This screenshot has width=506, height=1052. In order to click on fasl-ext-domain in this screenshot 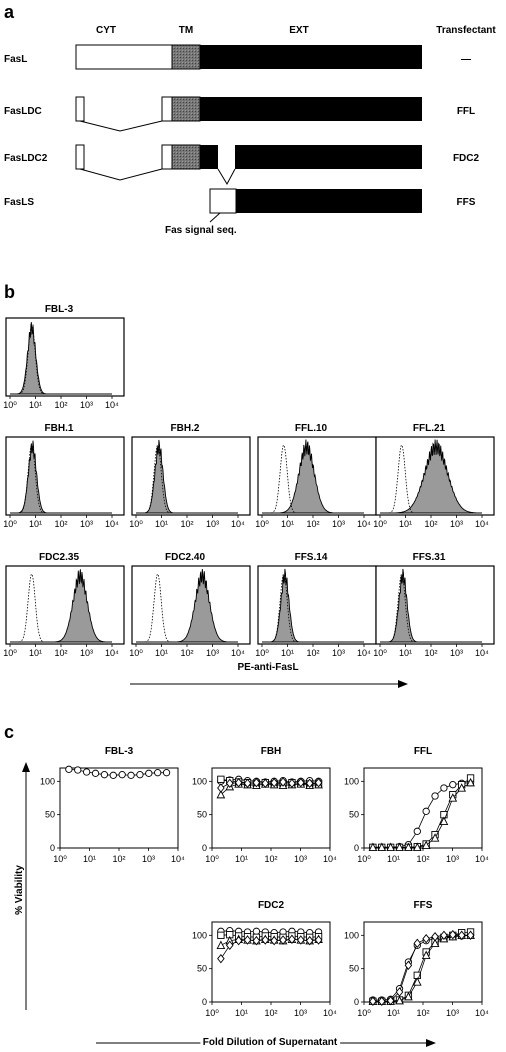, I will do `click(311, 57)`.